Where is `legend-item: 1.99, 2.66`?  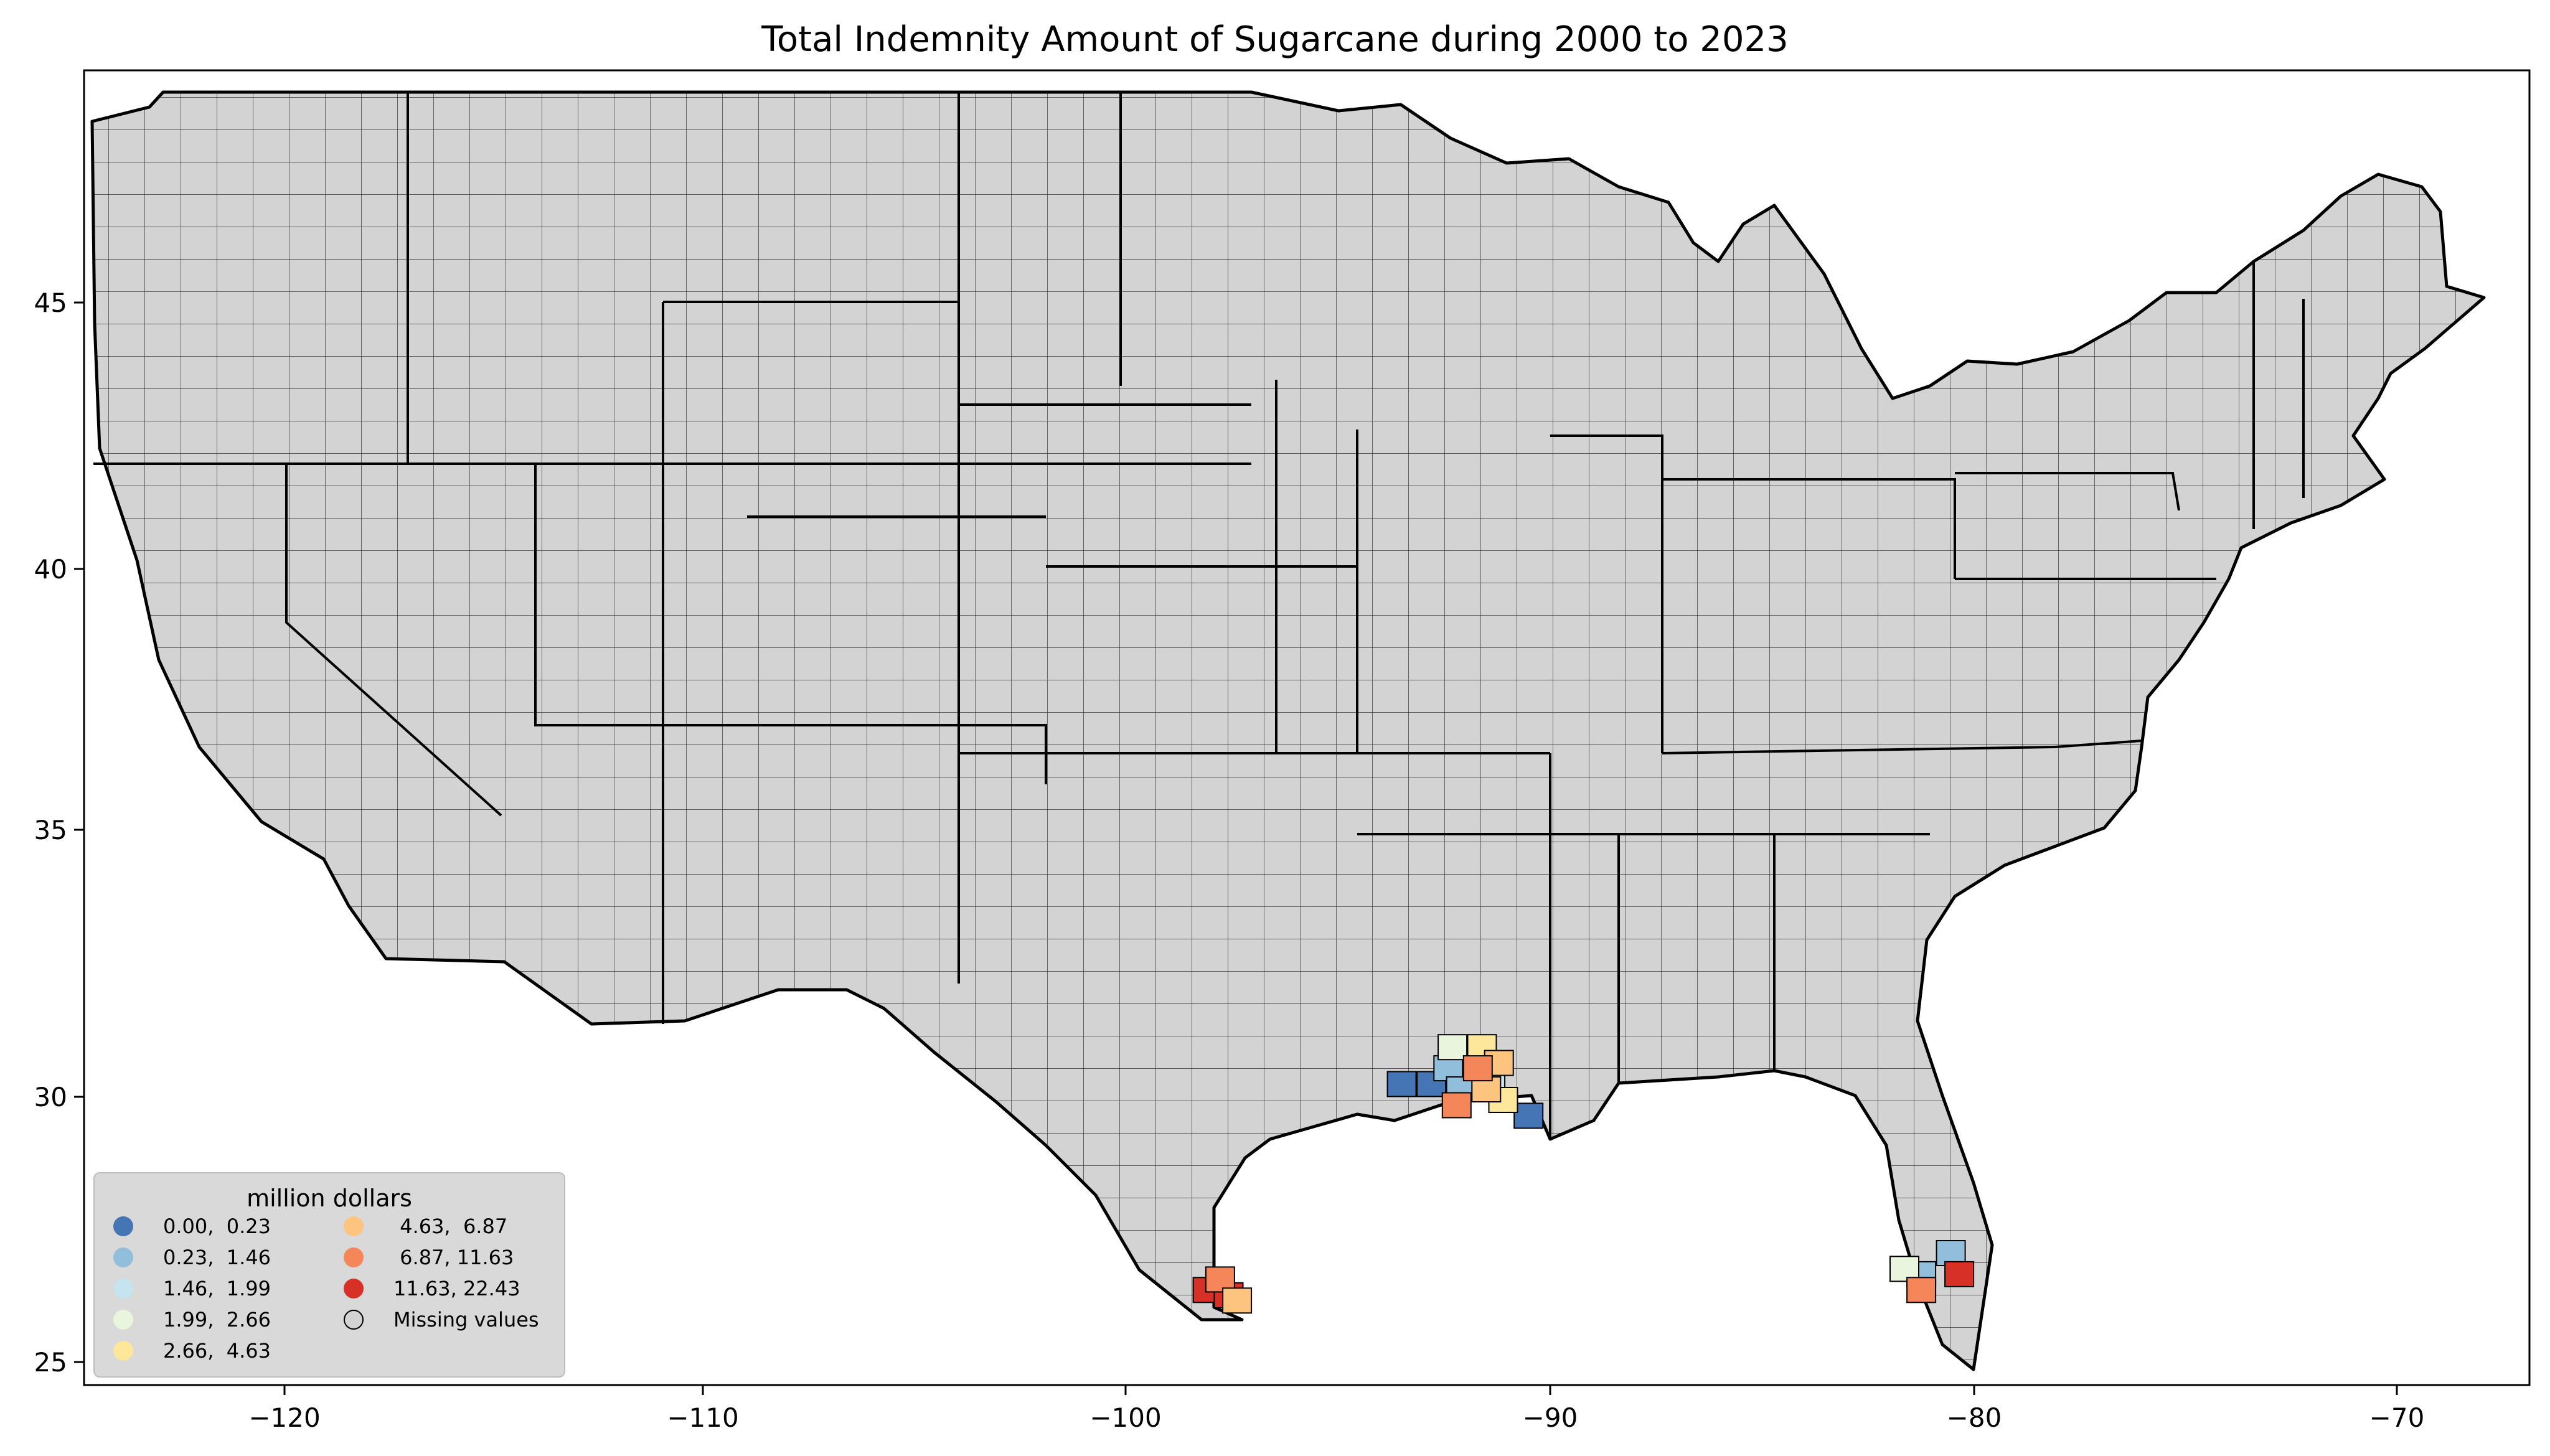
legend-item: 1.99, 2.66 is located at coordinates (192, 1320).